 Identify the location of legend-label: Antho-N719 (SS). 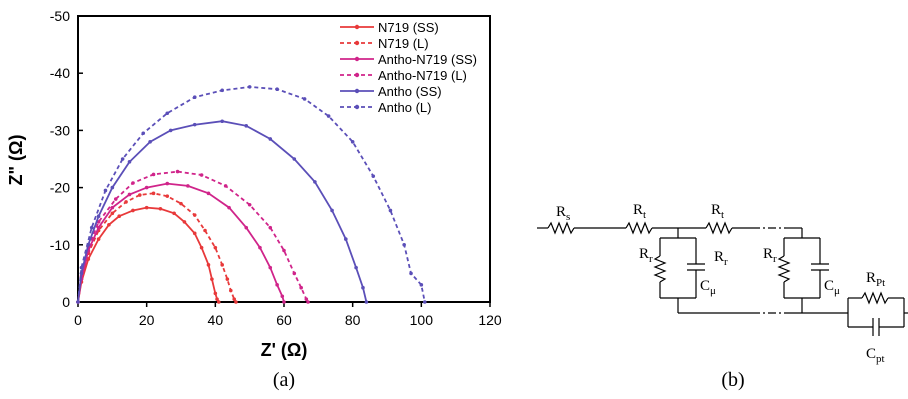
(427, 59).